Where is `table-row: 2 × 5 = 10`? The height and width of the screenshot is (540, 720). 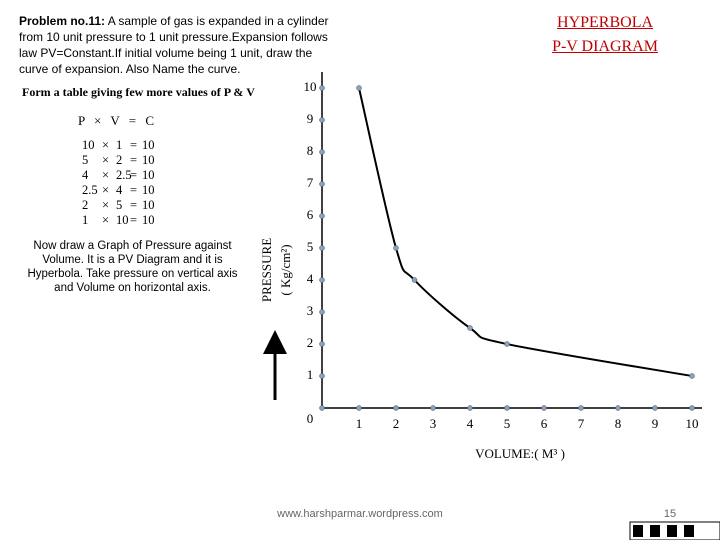 table-row: 2 × 5 = 10 is located at coordinates (118, 205).